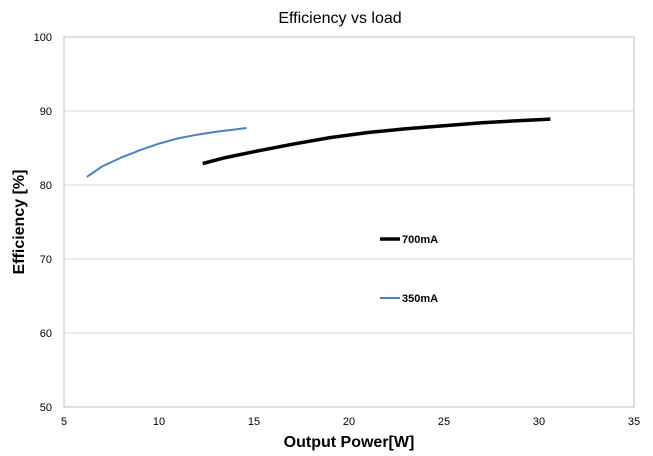 The width and height of the screenshot is (653, 456). I want to click on y-tick-label: 90, so click(46, 112).